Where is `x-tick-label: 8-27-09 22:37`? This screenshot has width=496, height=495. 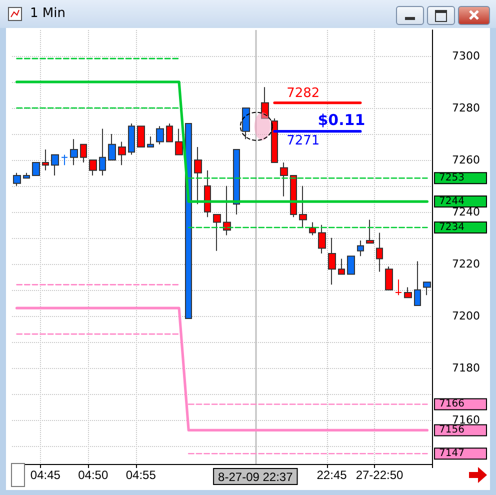 x-tick-label: 8-27-09 22:37 is located at coordinates (256, 477).